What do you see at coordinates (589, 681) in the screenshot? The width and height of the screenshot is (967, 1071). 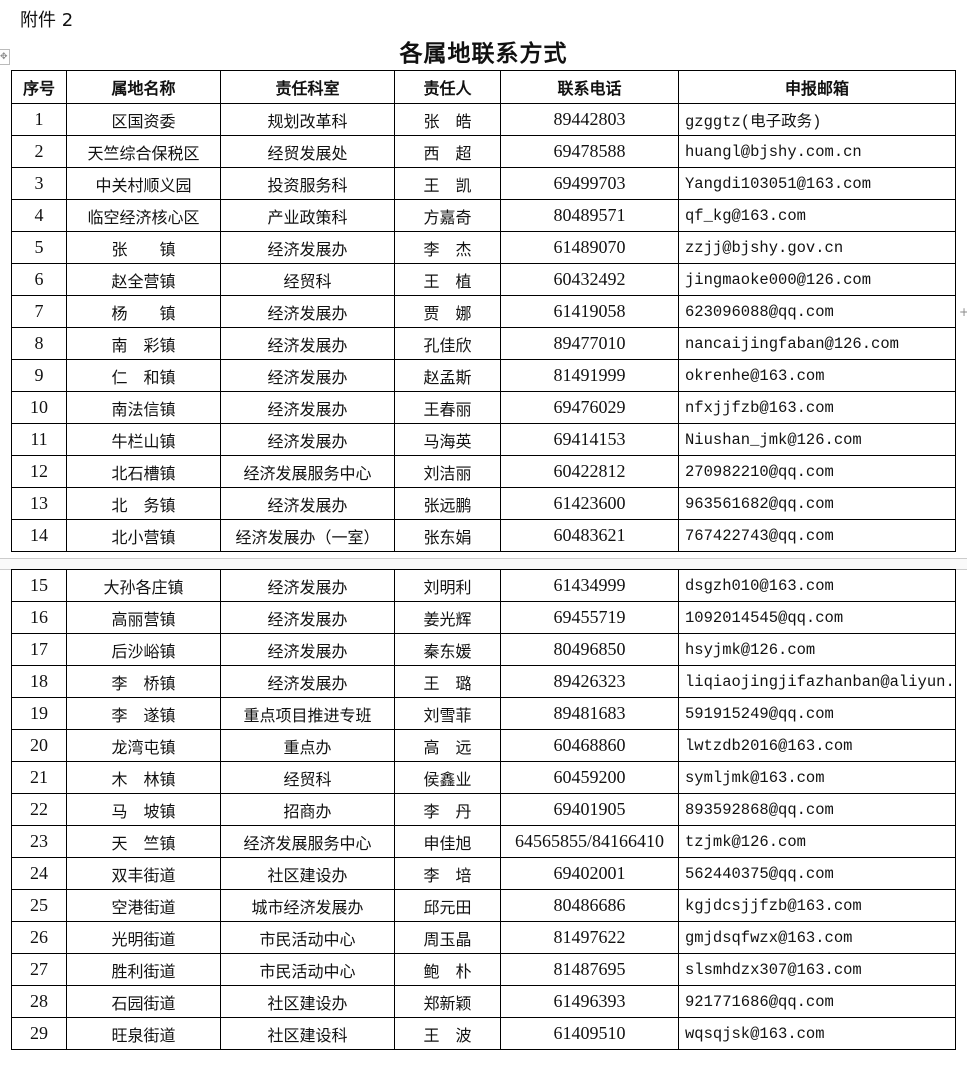 I see `cell-phone: 89426323` at bounding box center [589, 681].